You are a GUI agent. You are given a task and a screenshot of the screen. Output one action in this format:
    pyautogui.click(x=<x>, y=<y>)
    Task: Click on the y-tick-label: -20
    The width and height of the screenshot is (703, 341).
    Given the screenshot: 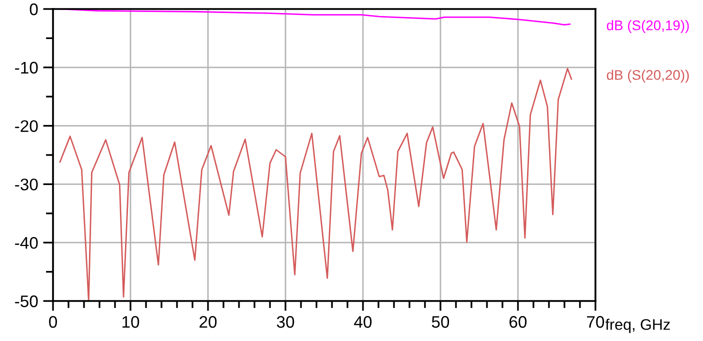 What is the action you would take?
    pyautogui.click(x=26, y=126)
    